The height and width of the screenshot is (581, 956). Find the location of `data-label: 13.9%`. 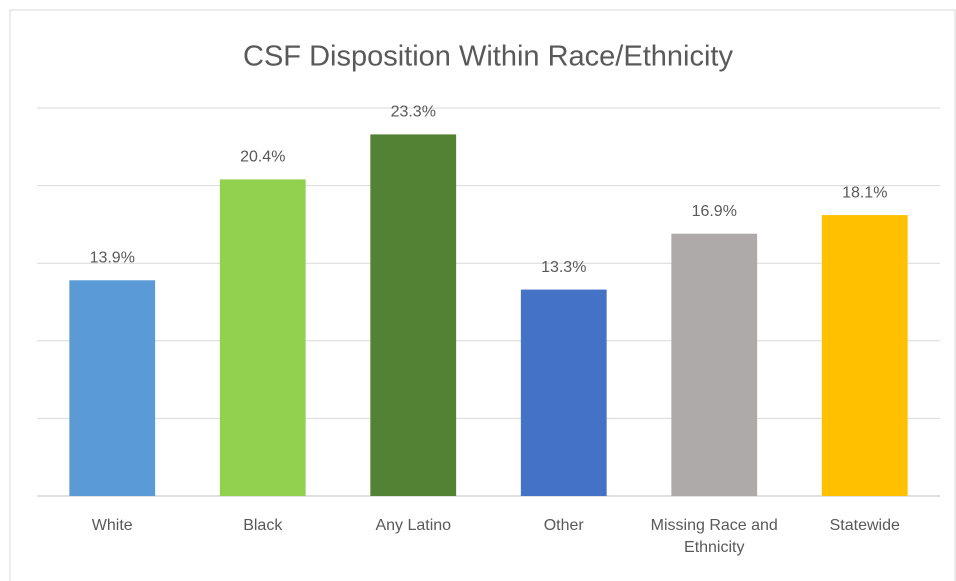

data-label: 13.9% is located at coordinates (112, 257).